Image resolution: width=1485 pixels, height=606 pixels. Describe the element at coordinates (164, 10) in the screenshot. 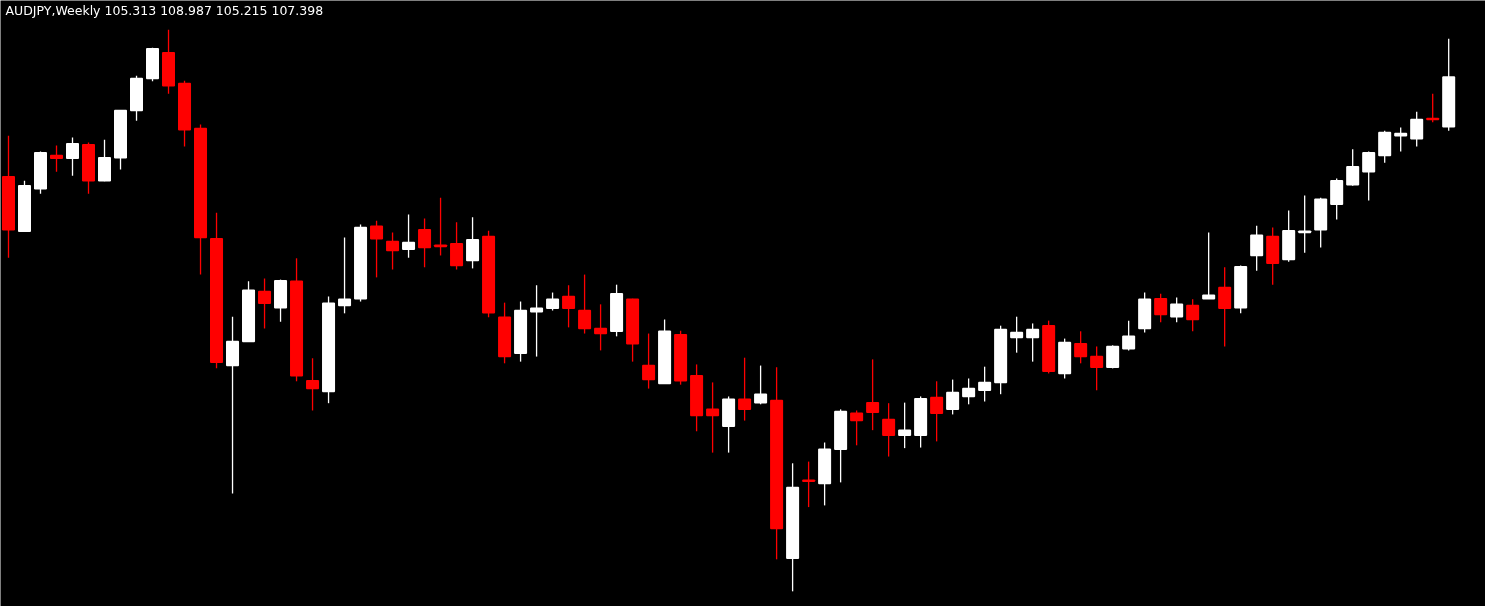

I see `chart-title: AUDJPY,Weekly 105.313 108.987 105.215 107.398` at that location.